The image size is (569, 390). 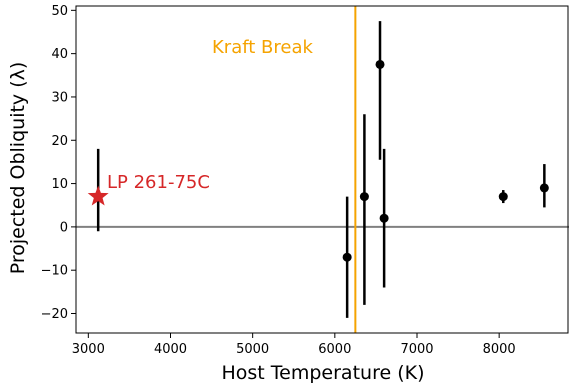 What do you see at coordinates (158, 182) in the screenshot?
I see `lp261-label: LP 261-75C` at bounding box center [158, 182].